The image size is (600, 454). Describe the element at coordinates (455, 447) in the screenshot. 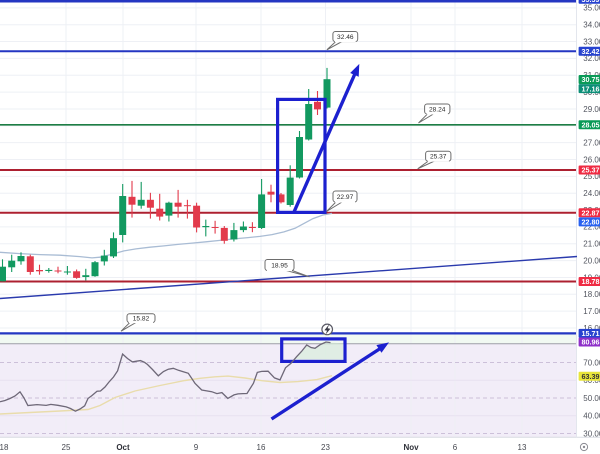

I see `svg-text: 6` at that location.